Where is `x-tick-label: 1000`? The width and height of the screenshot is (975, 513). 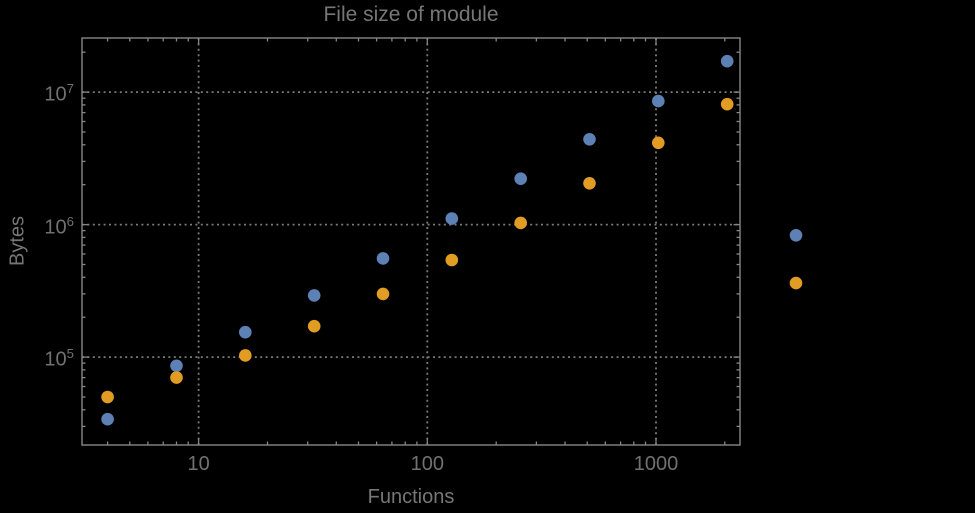
x-tick-label: 1000 is located at coordinates (656, 464).